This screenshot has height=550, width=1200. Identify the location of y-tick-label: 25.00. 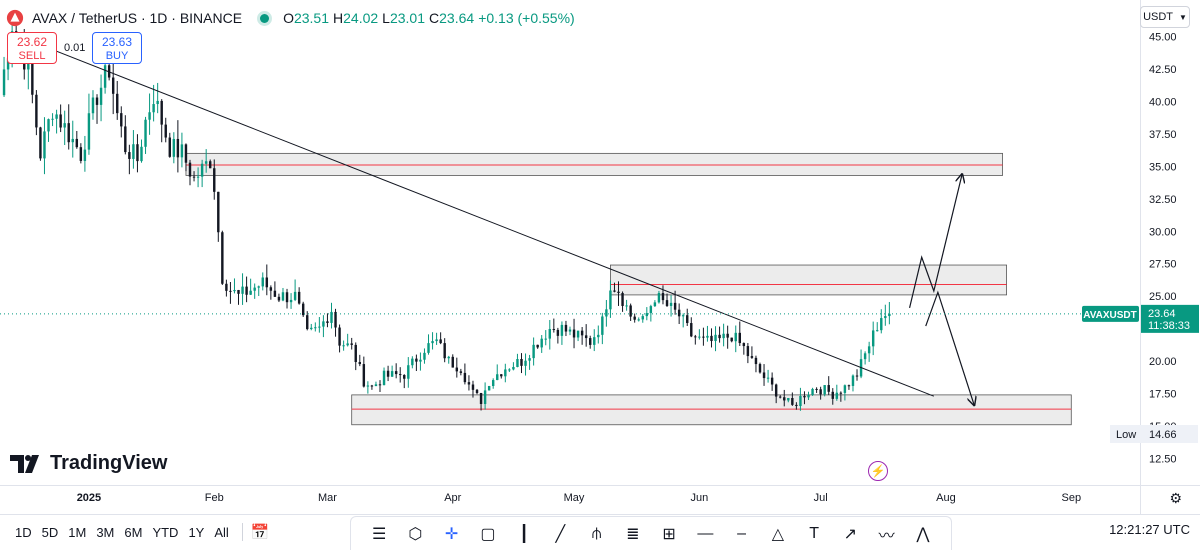
(1163, 297).